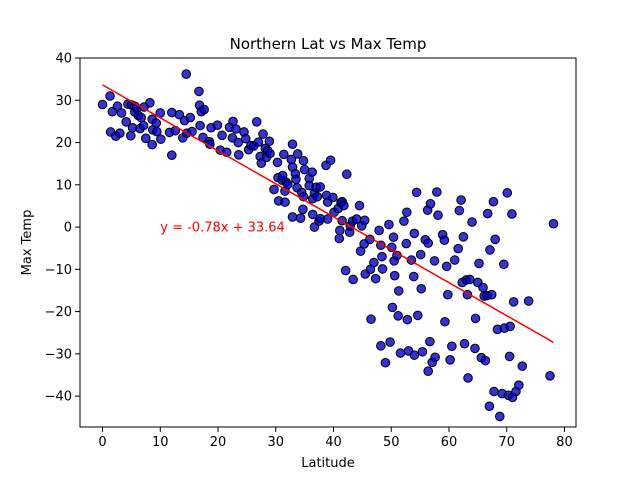  Describe the element at coordinates (391, 442) in the screenshot. I see `x-tick-label: 50` at that location.